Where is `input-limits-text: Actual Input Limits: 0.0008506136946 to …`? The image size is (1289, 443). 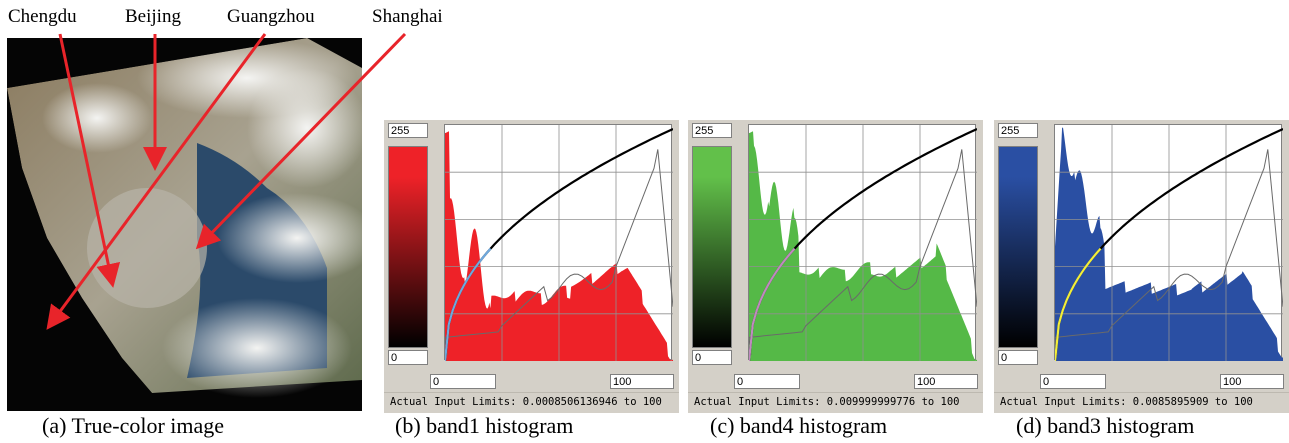
input-limits-text: Actual Input Limits: 0.0008506136946 to … is located at coordinates (526, 402).